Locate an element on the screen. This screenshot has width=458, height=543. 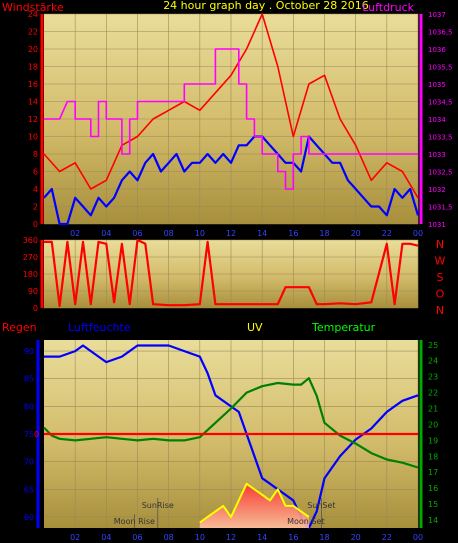
annotation-label: SunSet is located at coordinates (321, 505).